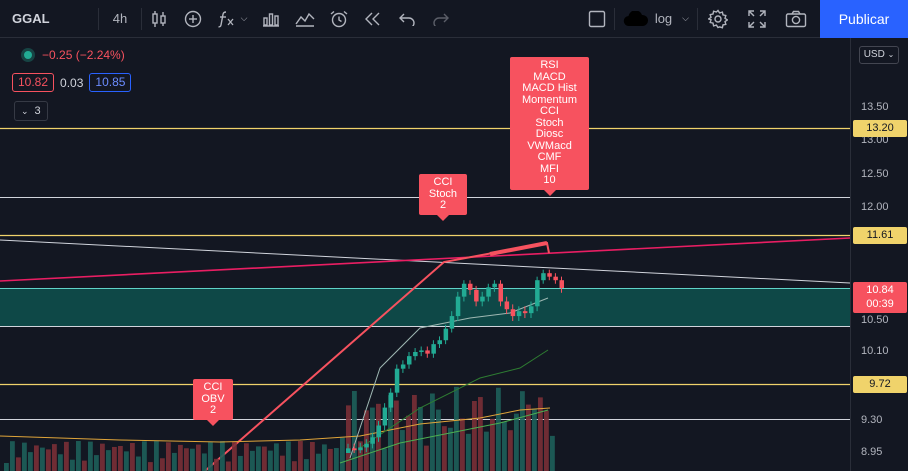  What do you see at coordinates (875, 351) in the screenshot?
I see `price-tick-label: 10.10` at bounding box center [875, 351].